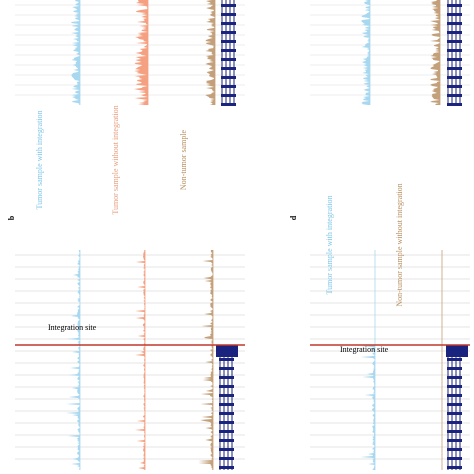 Image resolution: width=474 pixels, height=474 pixels. What do you see at coordinates (399, 244) in the screenshot?
I see `track-label: Non-tumor sample without integration` at bounding box center [399, 244].